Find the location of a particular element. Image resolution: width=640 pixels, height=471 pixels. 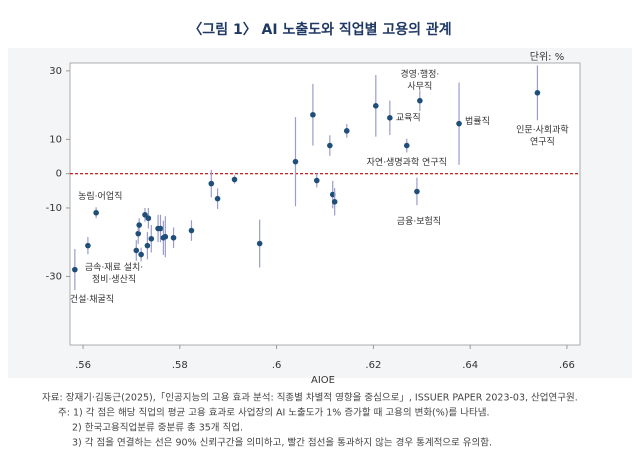

point-label: 사무직 is located at coordinates (419, 86).